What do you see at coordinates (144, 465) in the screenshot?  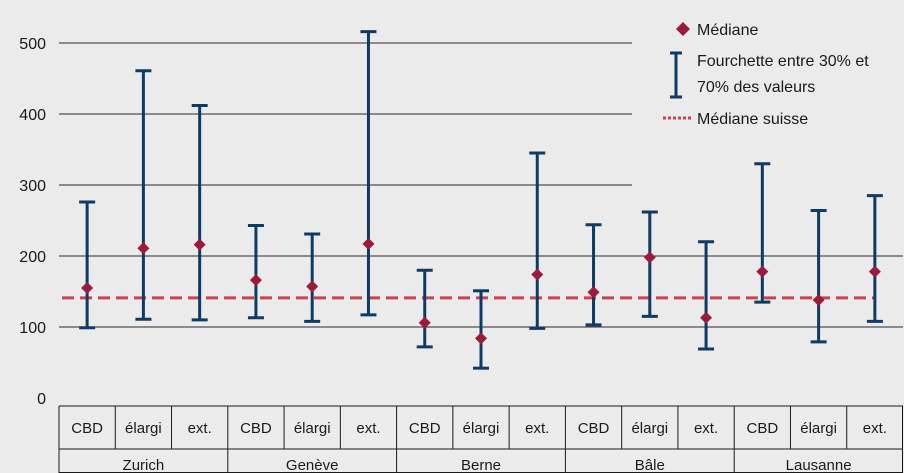 I see `group-label-0: Zurich` at bounding box center [144, 465].